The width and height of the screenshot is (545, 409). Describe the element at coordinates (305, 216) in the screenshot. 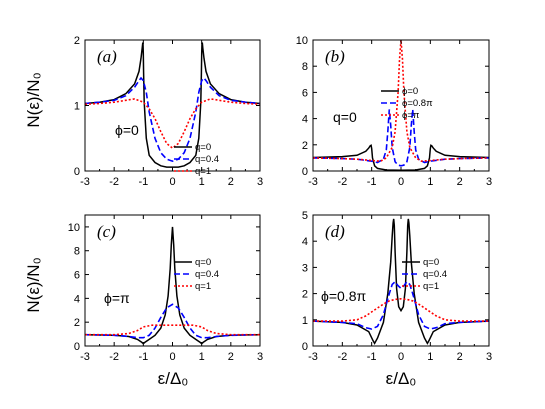

I see `y-tick-label: 5` at that location.